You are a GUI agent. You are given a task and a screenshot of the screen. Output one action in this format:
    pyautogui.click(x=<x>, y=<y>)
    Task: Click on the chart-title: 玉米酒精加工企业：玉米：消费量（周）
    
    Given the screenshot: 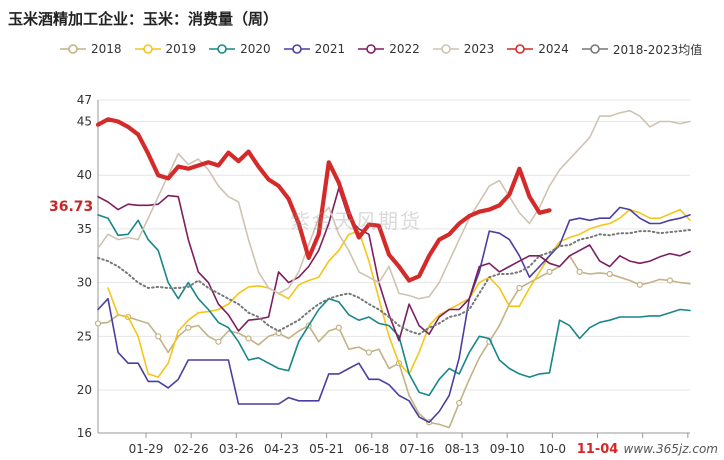 What is the action you would take?
    pyautogui.click(x=143, y=19)
    